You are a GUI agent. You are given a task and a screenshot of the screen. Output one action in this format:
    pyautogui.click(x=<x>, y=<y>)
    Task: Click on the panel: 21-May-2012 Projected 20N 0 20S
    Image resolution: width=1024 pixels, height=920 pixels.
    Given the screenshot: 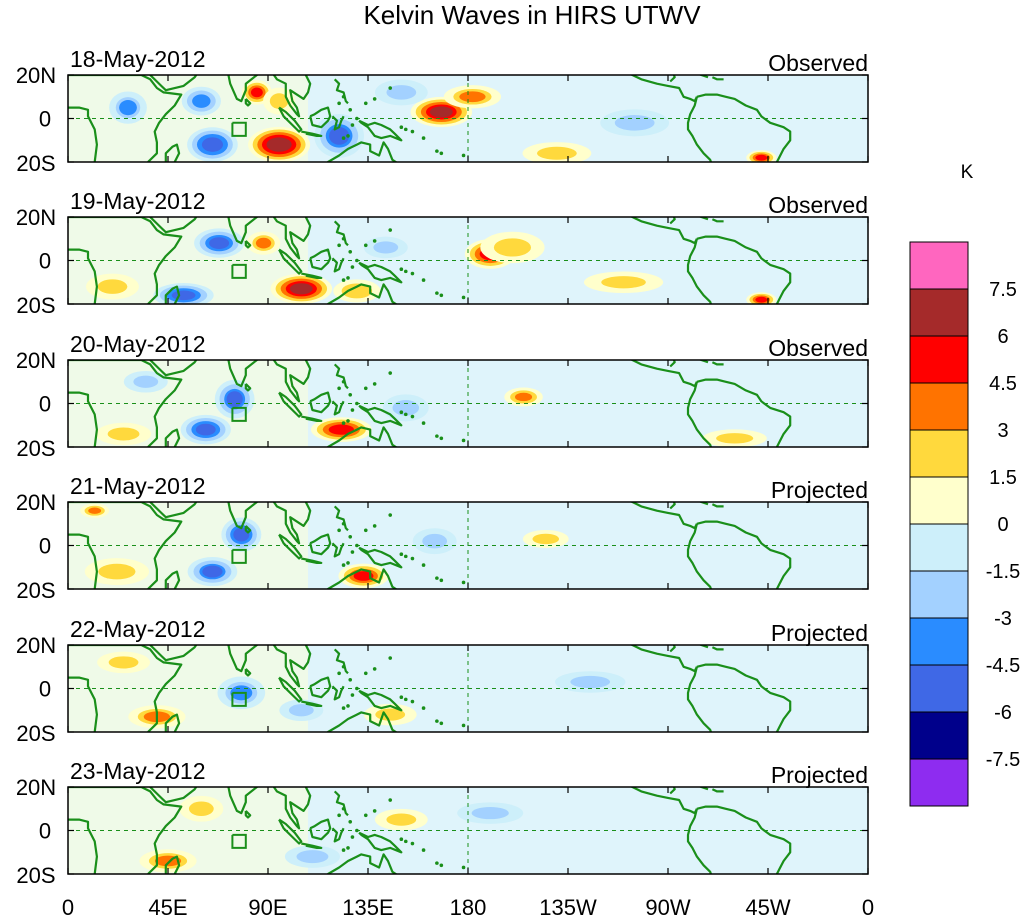 What is the action you would take?
    pyautogui.click(x=442, y=538)
    